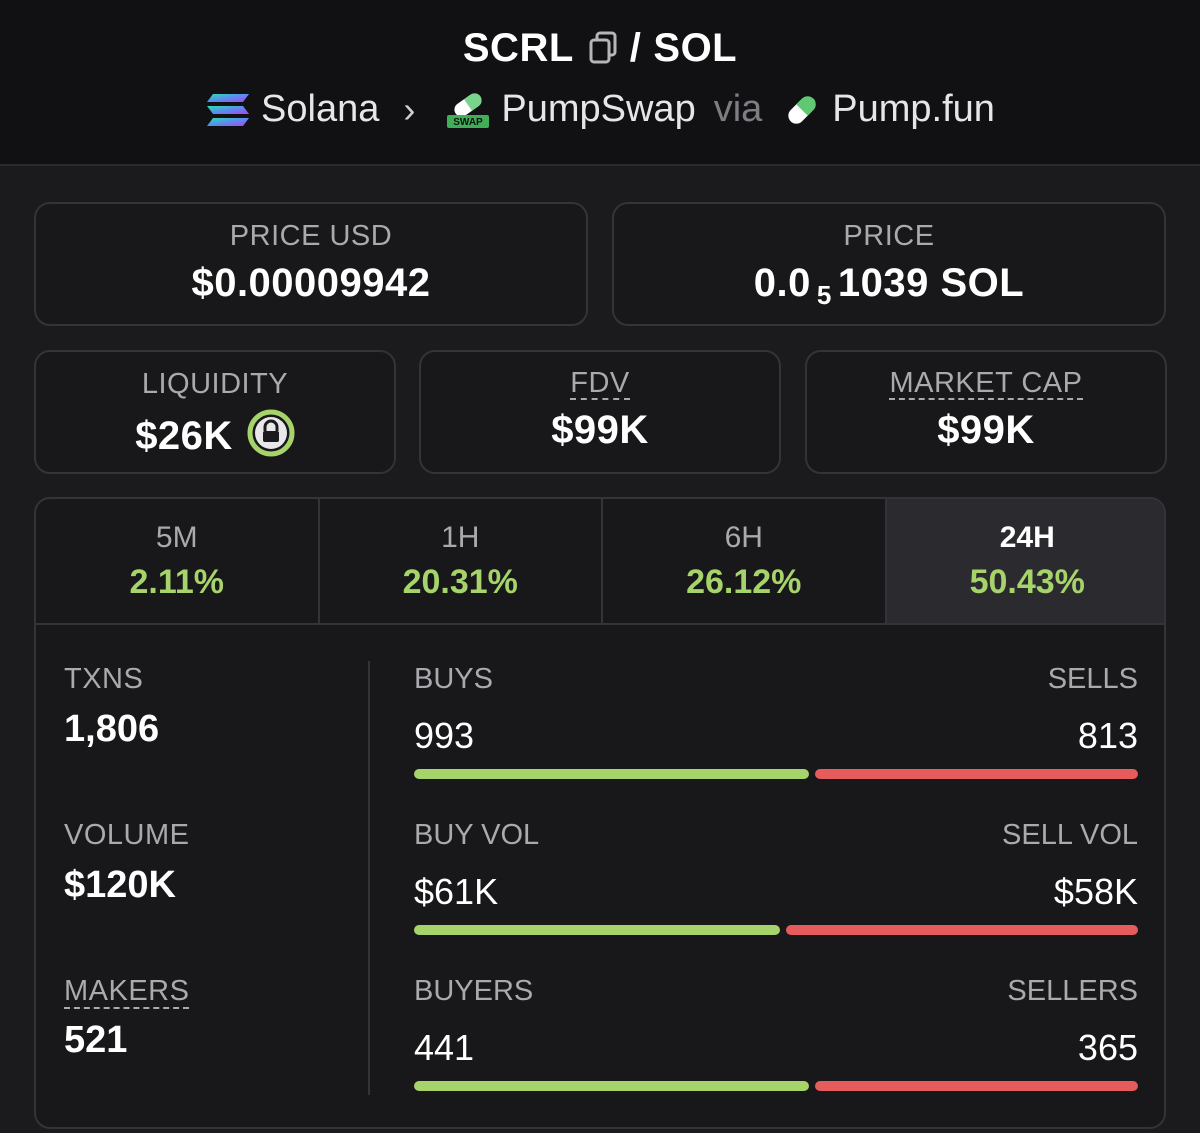 The width and height of the screenshot is (1200, 1133). What do you see at coordinates (931, 283) in the screenshot?
I see `price-suffix: 1039 SOL` at bounding box center [931, 283].